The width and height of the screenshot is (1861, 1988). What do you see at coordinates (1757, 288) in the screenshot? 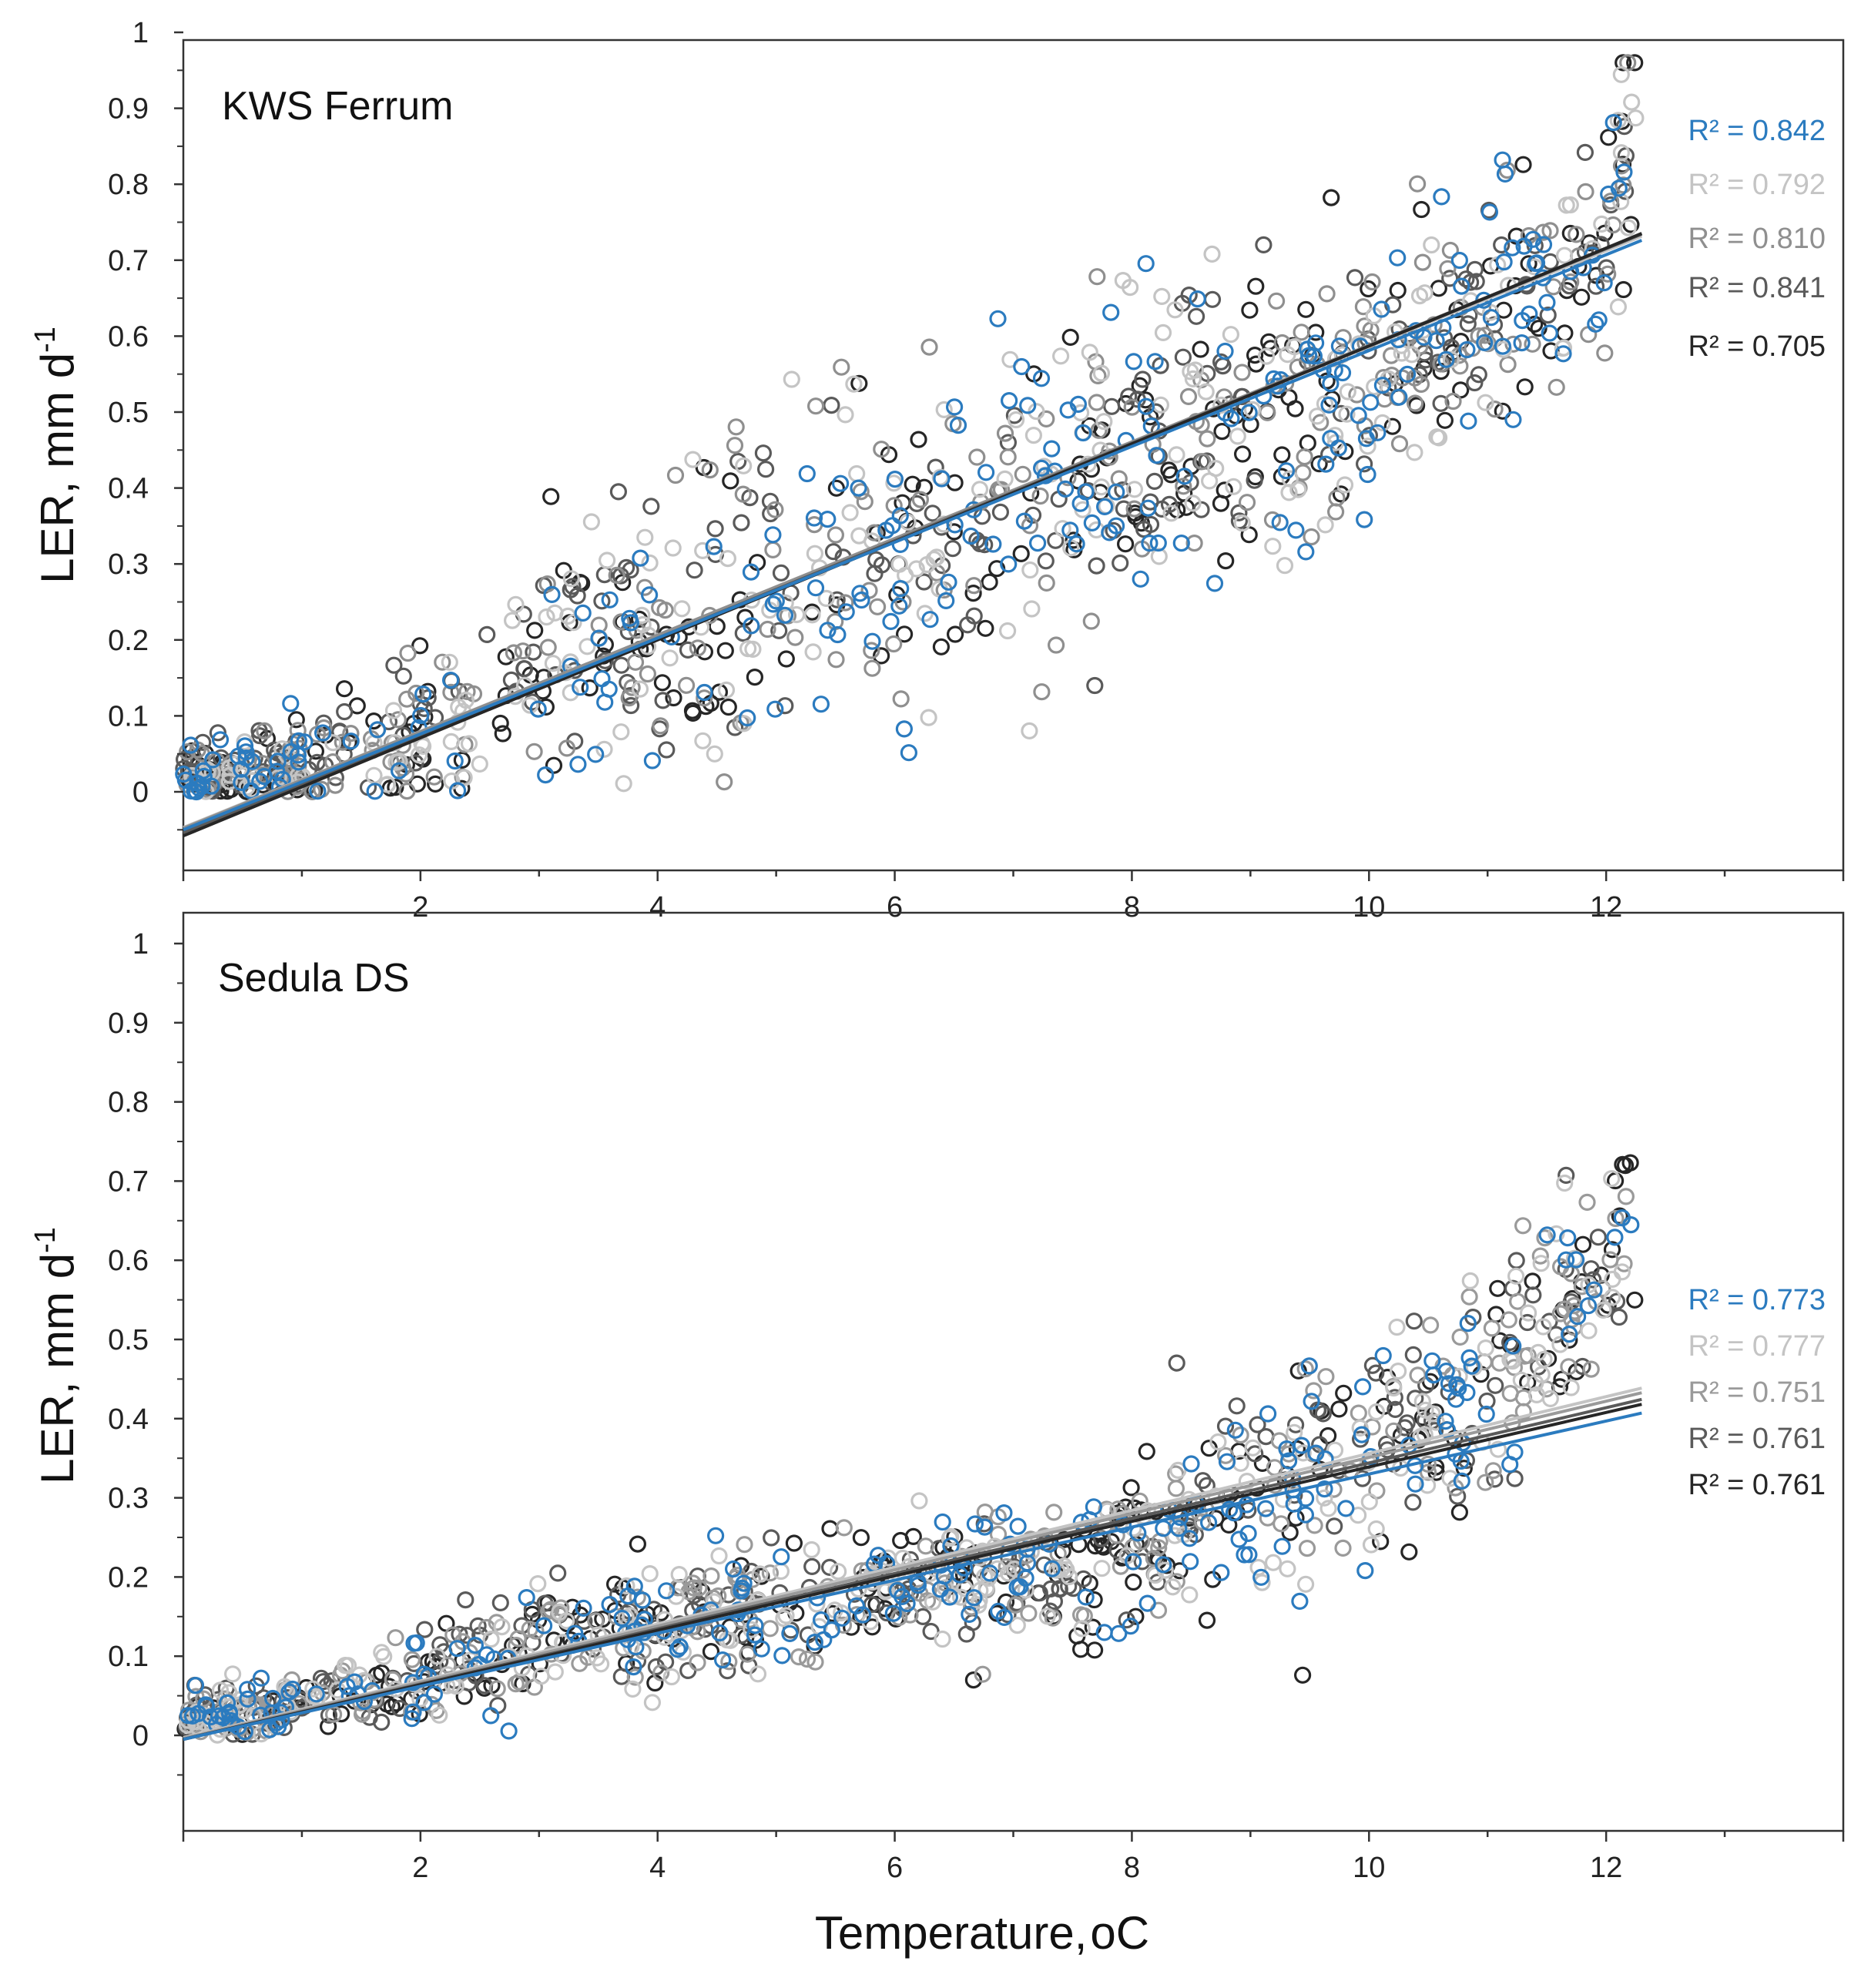
I see `r2-label-series-4: R² = 0.841` at bounding box center [1757, 288].